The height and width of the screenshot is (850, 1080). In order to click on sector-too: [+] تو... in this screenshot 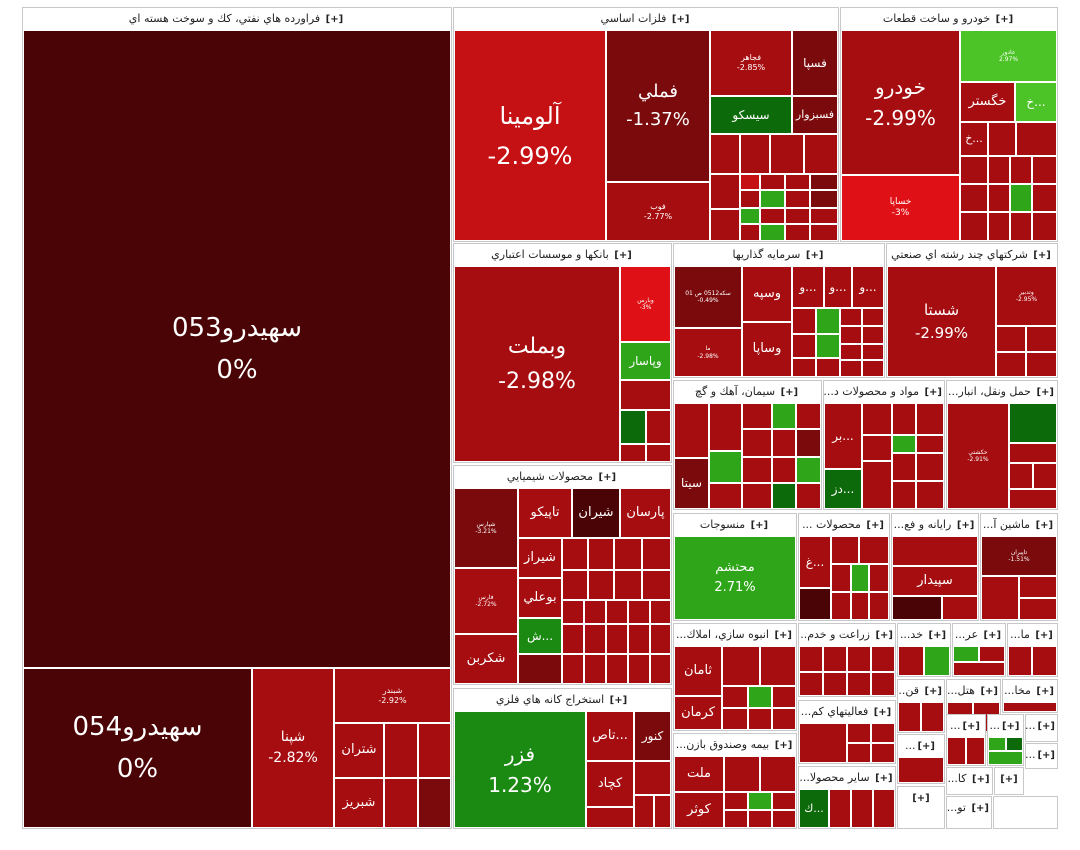, I will do `click(969, 812)`.